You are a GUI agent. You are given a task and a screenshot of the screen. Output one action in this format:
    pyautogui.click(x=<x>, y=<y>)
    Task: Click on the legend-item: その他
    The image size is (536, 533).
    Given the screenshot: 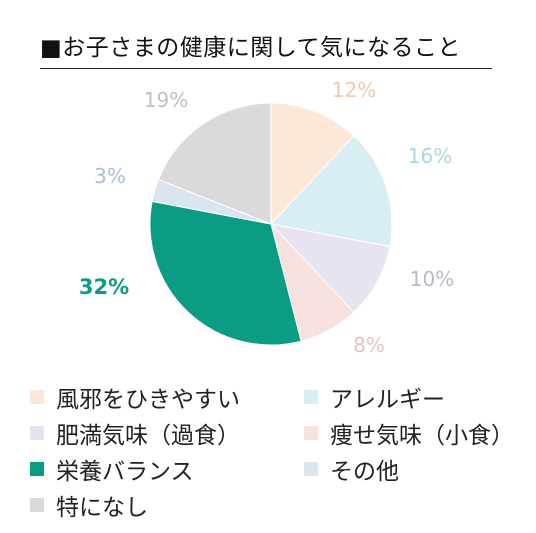 What is the action you would take?
    pyautogui.click(x=351, y=469)
    